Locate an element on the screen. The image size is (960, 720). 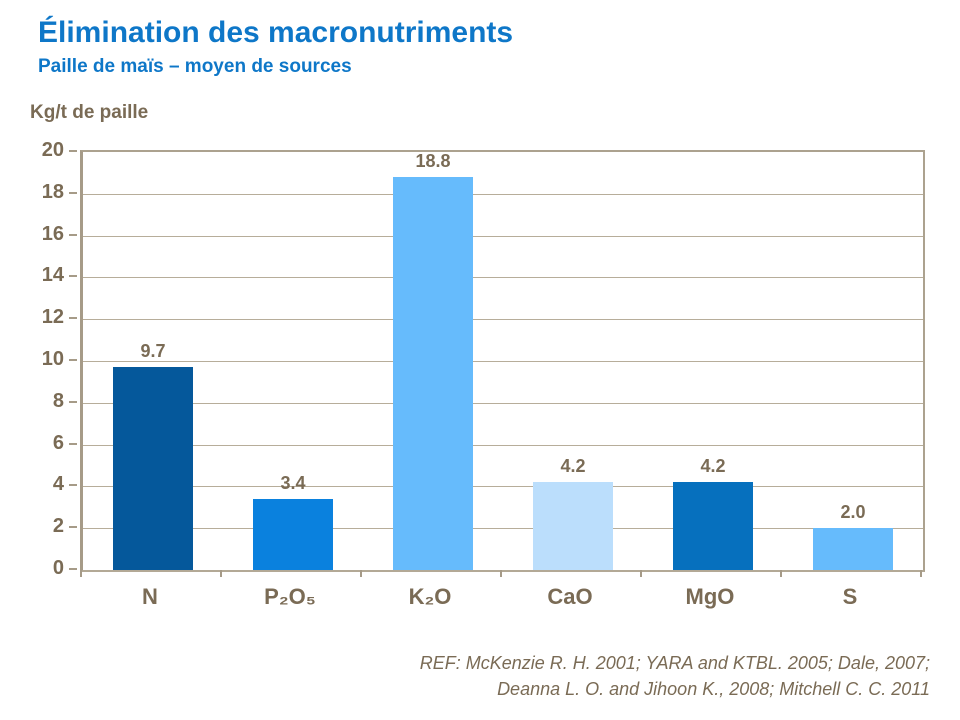
y-axis-unit-label: Kg/t de paille is located at coordinates (89, 112).